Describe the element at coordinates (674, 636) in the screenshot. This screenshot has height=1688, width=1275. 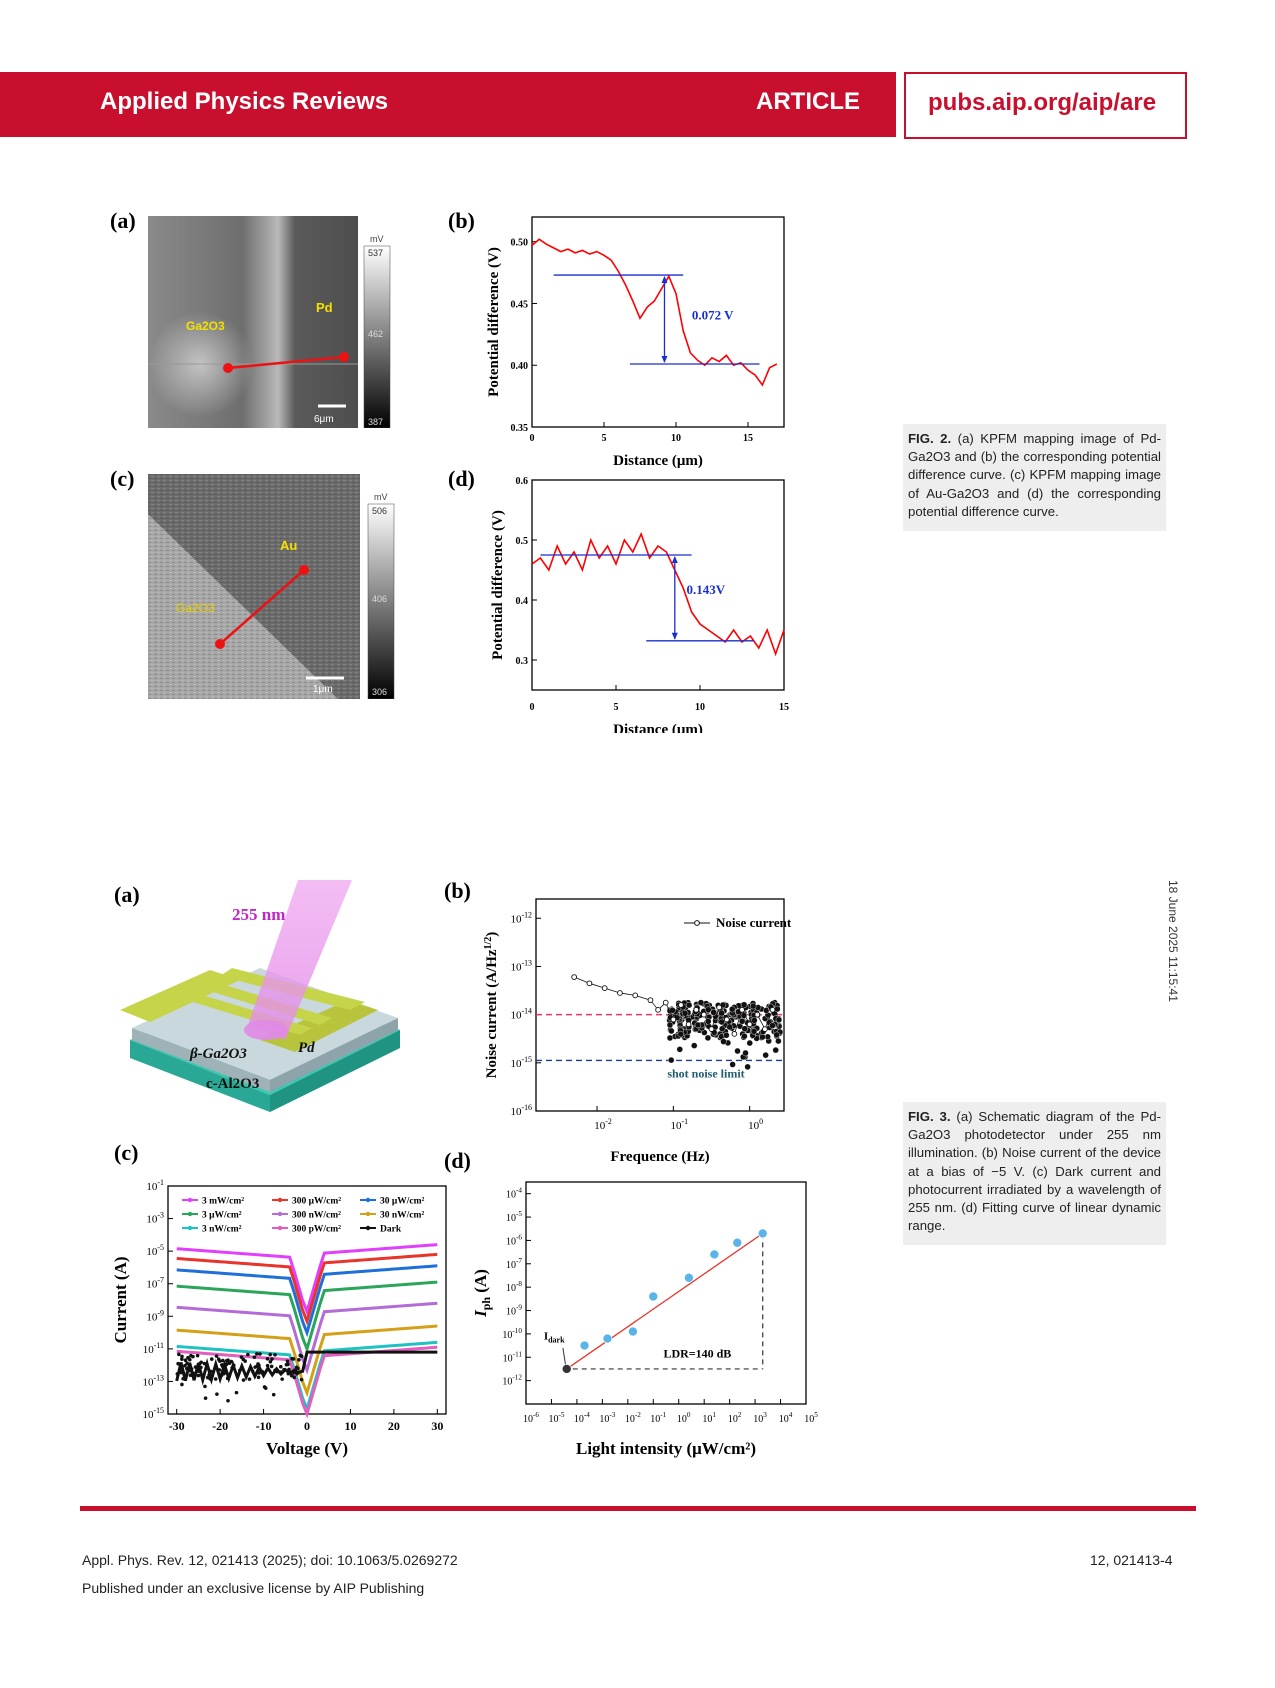
I see `fig2d-arrow-head-down` at that location.